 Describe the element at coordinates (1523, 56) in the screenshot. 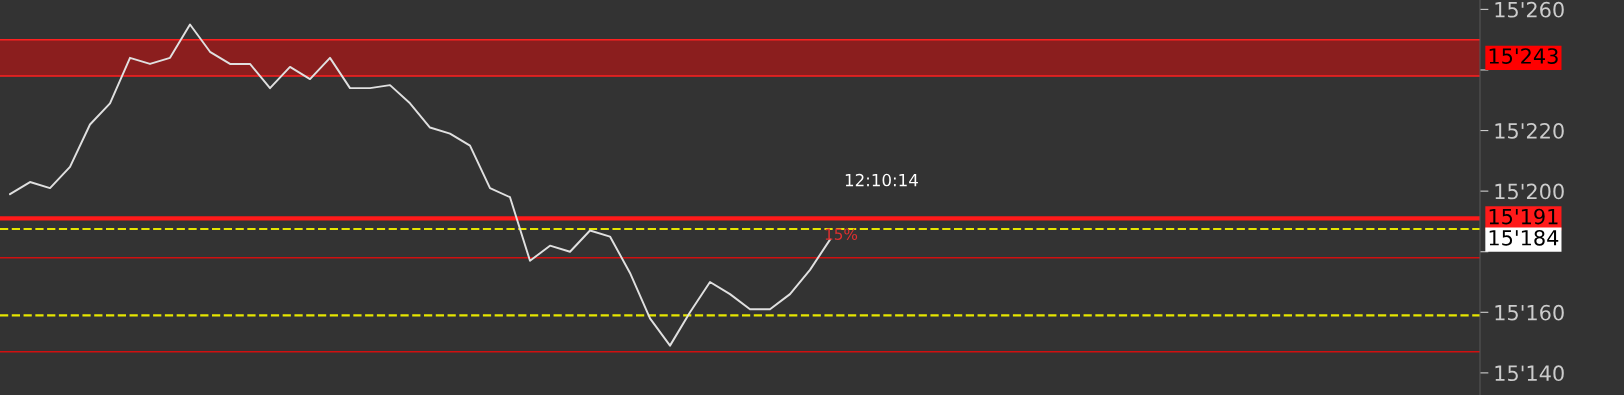

I see `band-label: 15'243` at that location.